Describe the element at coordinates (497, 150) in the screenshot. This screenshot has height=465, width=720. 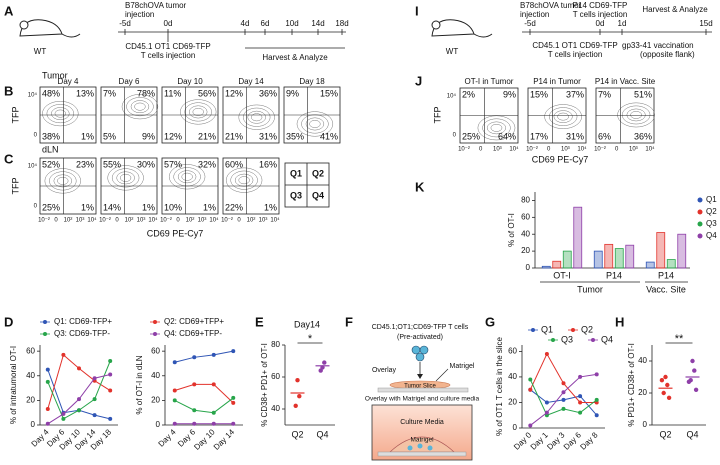
I see `x-tick-label: 10³` at that location.